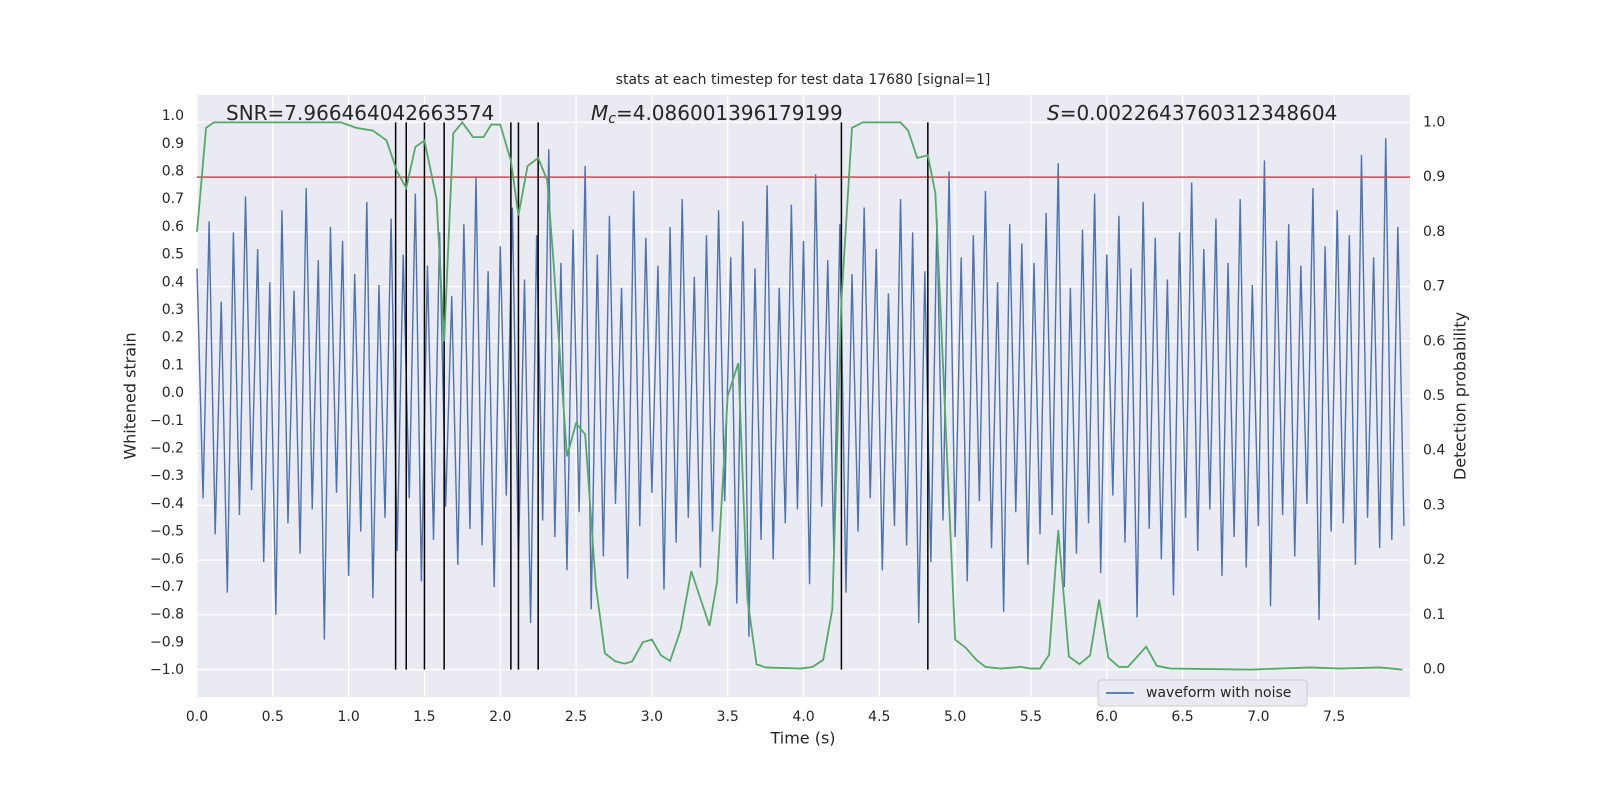 This screenshot has width=1600, height=800. I want to click on x-tick-label: 6.0, so click(1107, 717).